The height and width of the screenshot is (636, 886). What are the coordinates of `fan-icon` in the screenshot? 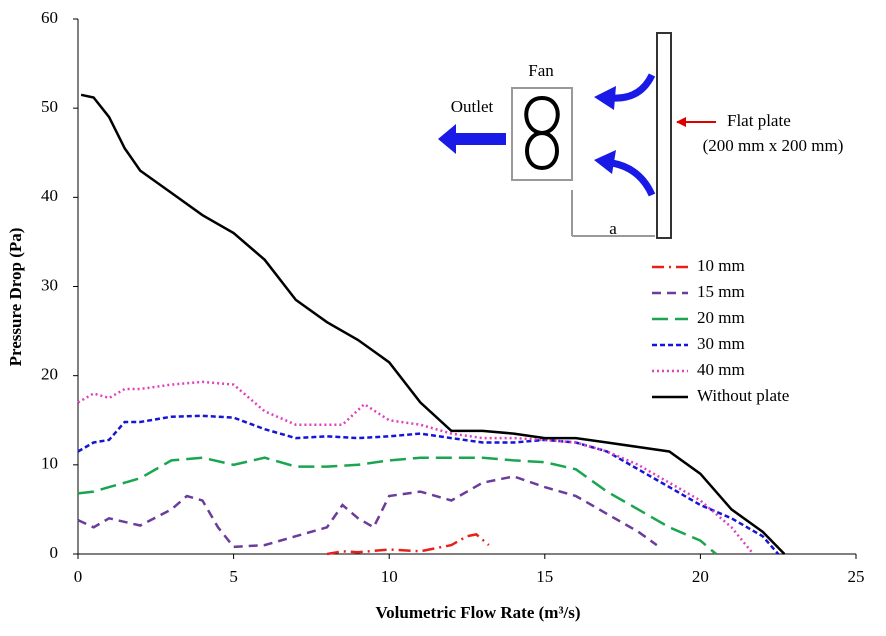 It's located at (542, 133).